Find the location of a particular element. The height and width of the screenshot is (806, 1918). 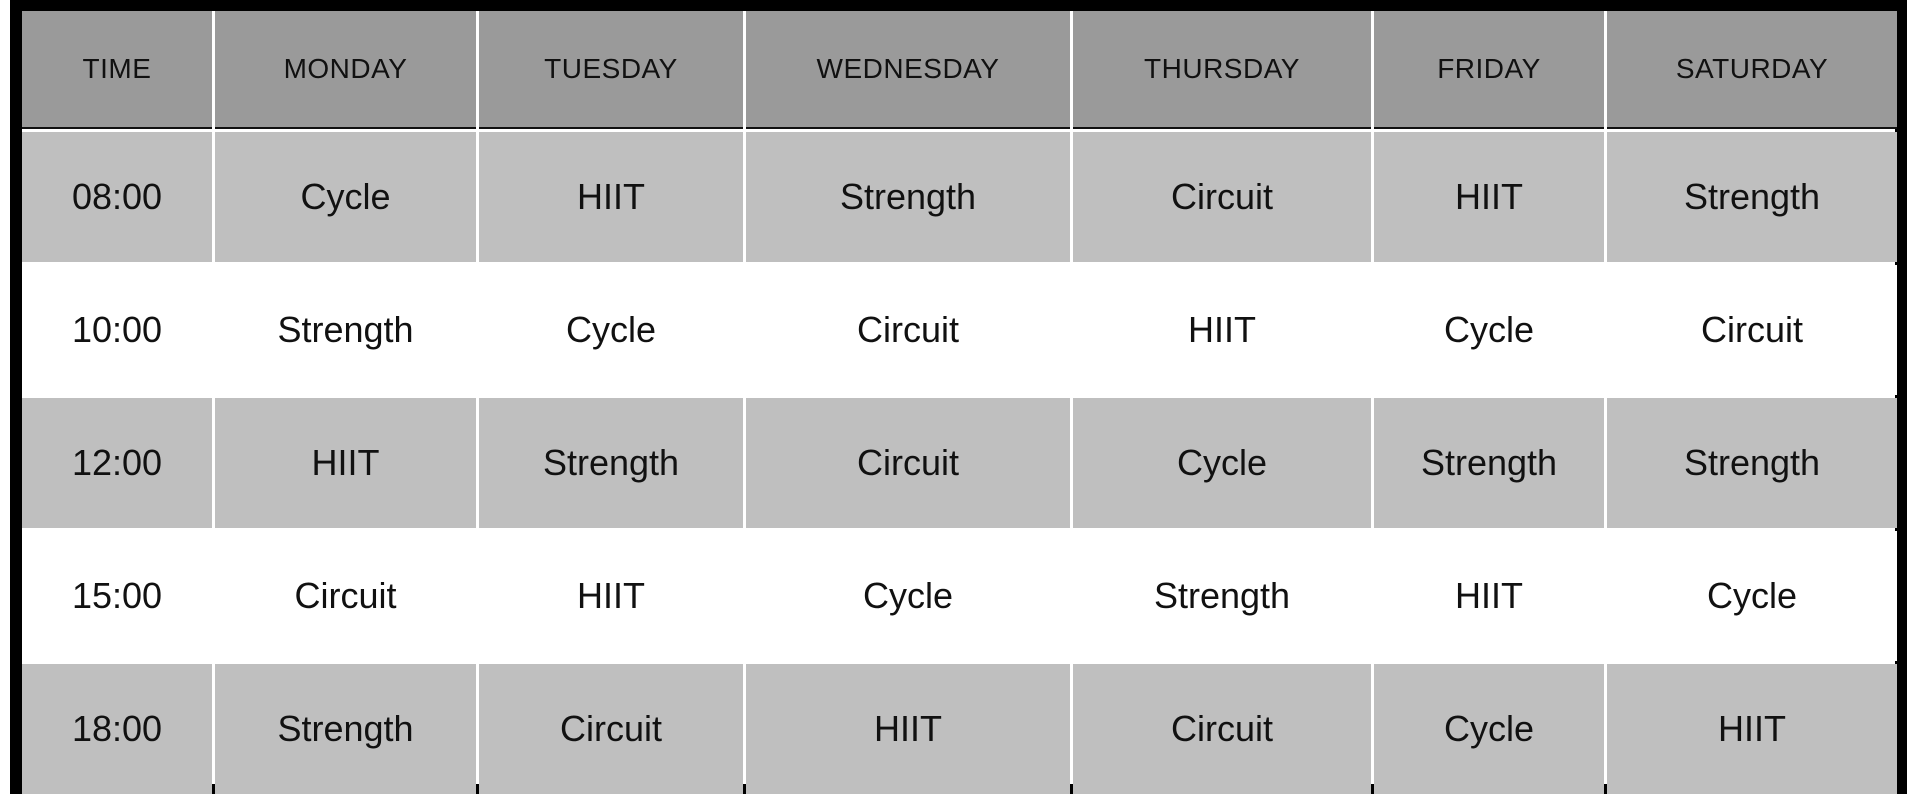

header-friday: FRIDAY is located at coordinates (1489, 70).